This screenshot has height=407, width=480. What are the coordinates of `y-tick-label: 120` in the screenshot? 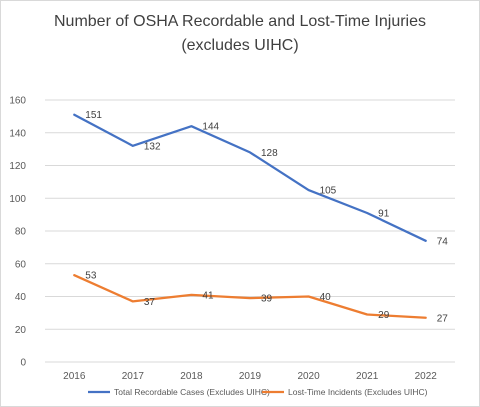 It's located at (17, 166).